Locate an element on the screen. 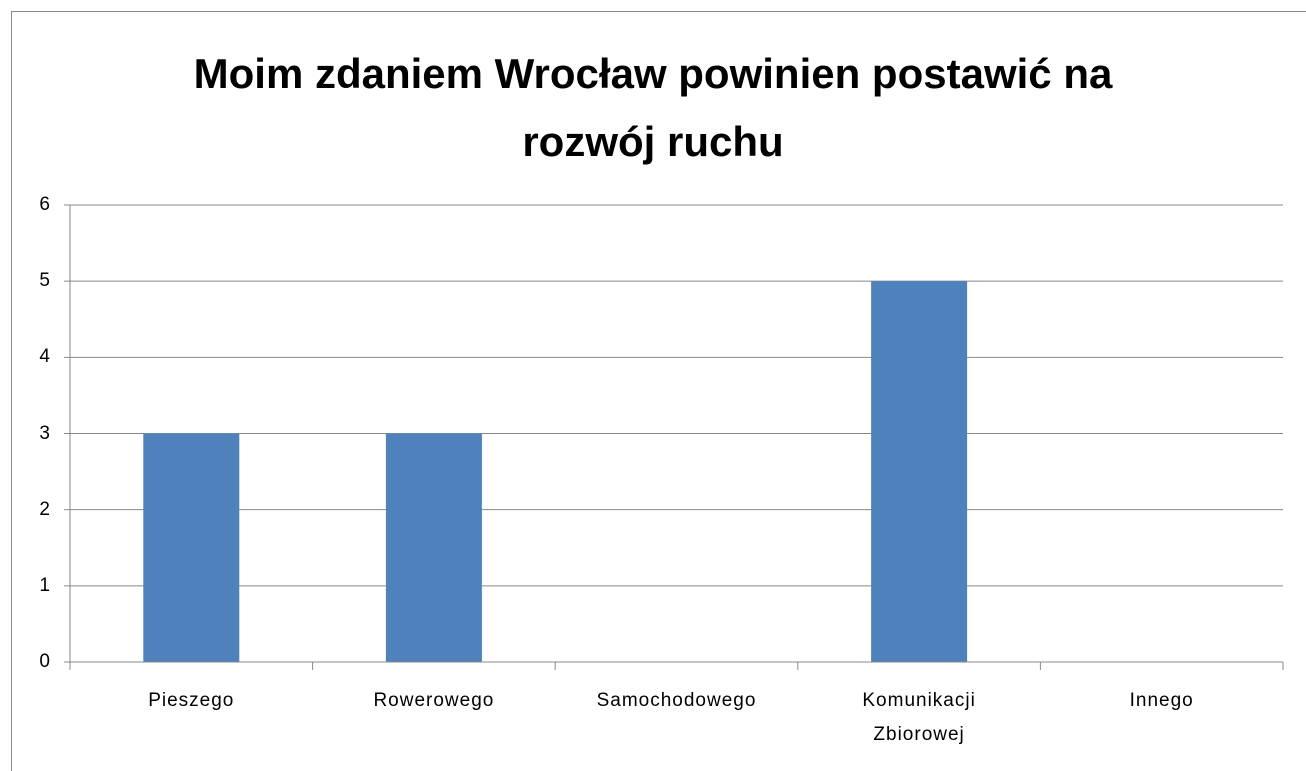  x-tick-label: Innego is located at coordinates (1161, 700).